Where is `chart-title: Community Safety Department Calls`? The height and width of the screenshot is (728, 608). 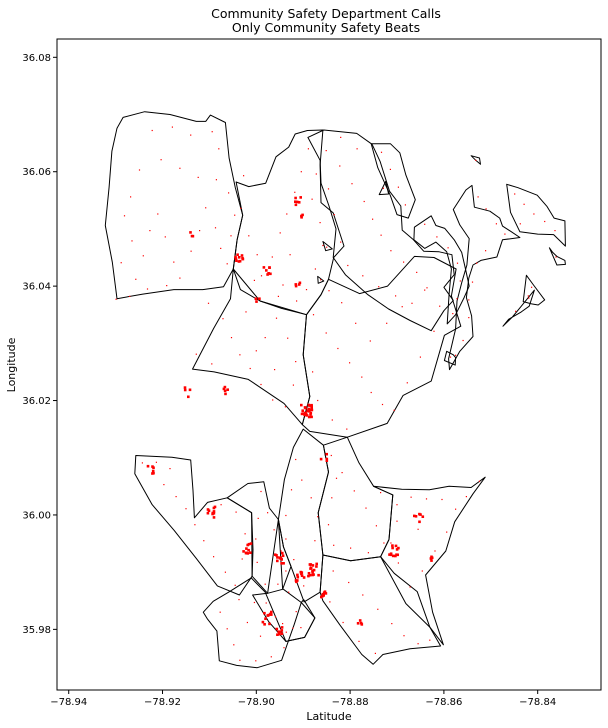
chart-title: Community Safety Department Calls is located at coordinates (326, 13).